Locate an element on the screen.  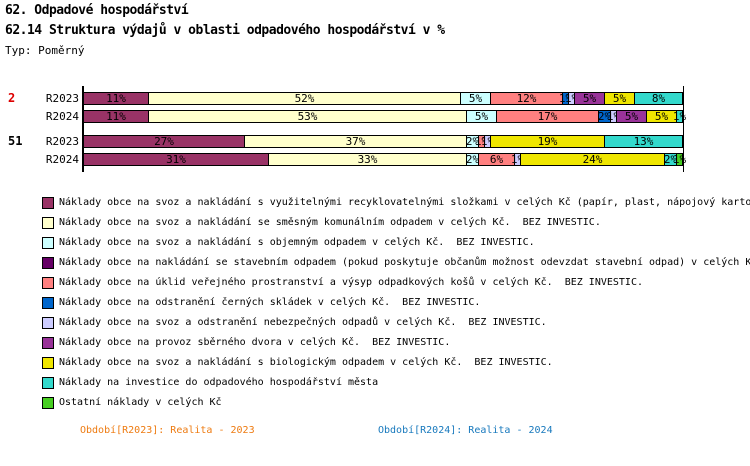
bar-segment: 24% is located at coordinates (593, 159).